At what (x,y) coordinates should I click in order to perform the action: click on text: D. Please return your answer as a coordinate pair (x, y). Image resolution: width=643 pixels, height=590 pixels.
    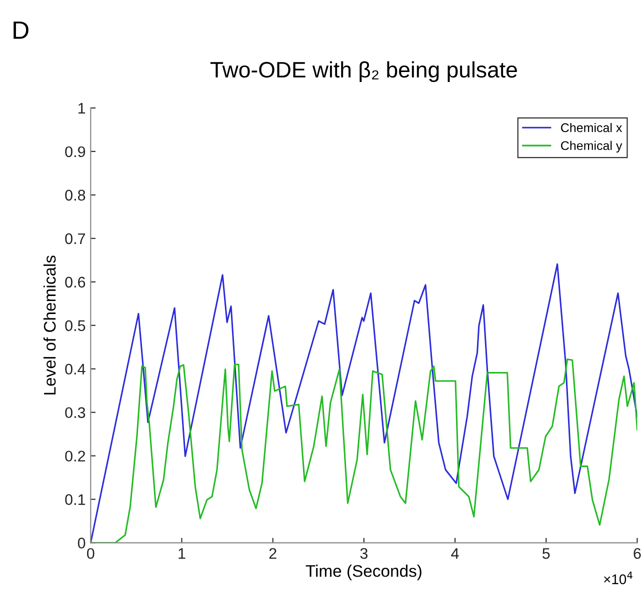
    Looking at the image, I should click on (21, 30).